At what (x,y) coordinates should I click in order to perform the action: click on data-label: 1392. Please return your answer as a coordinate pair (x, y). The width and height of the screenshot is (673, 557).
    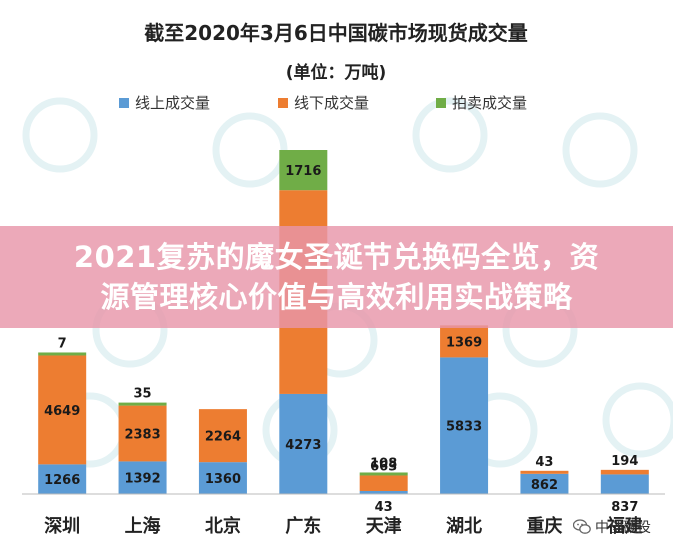
    Looking at the image, I should click on (142, 479).